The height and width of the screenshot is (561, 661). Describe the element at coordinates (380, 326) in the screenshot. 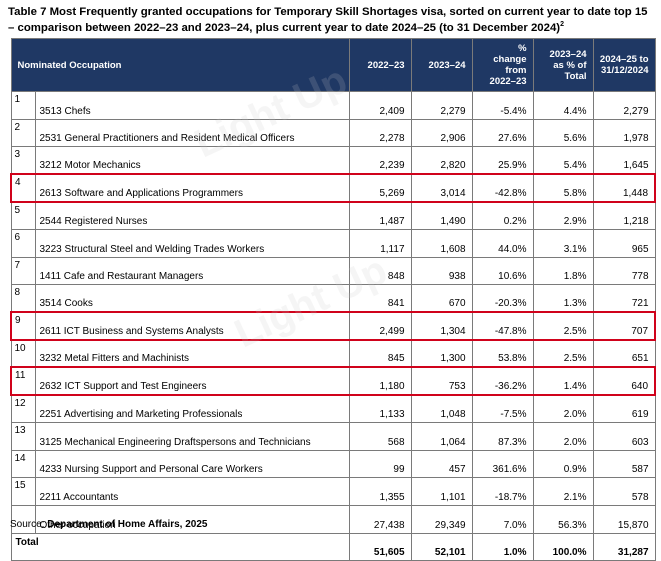

I see `value-2022-23: 2,499` at that location.